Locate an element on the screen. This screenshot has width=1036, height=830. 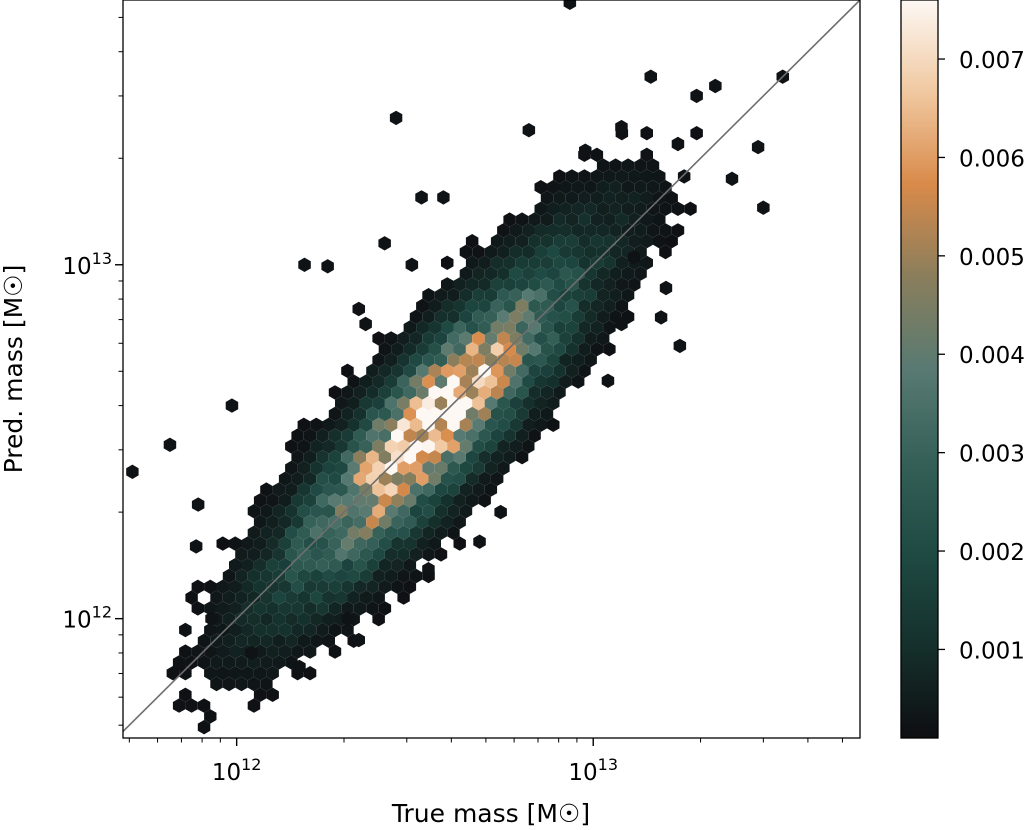
y-tick-label: 1012 is located at coordinates (87, 618).